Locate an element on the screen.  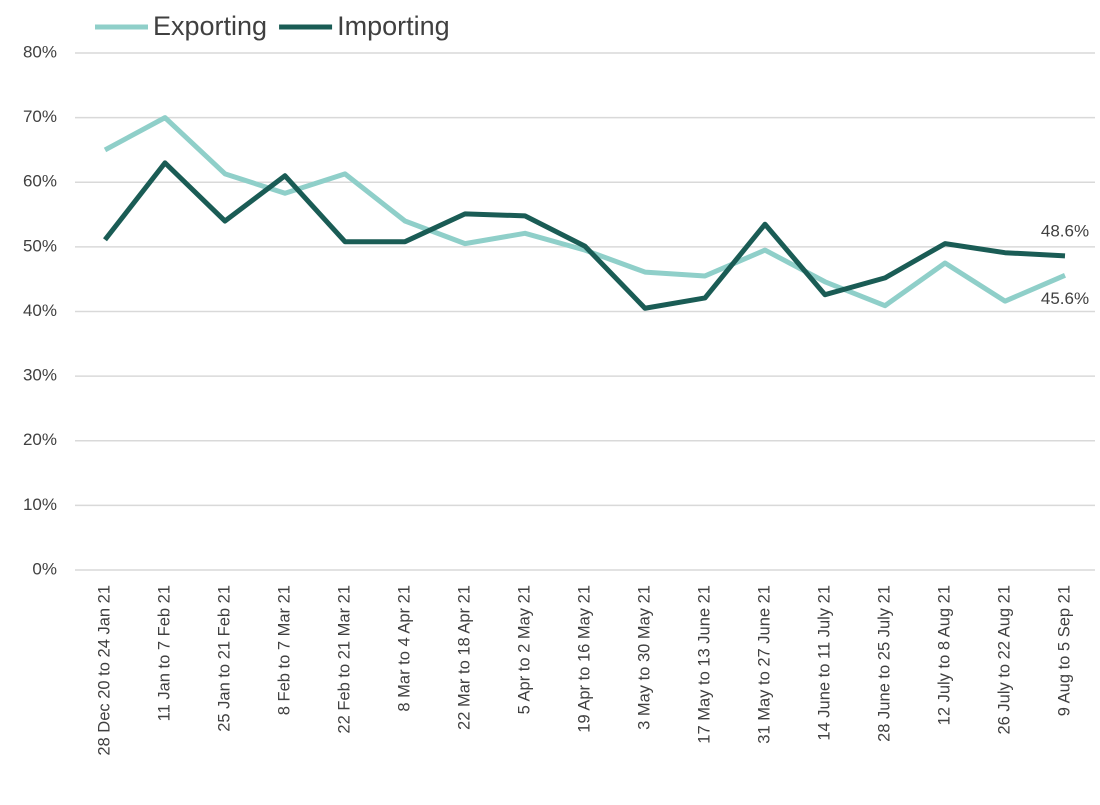
x-tick-label: 25 Jan to 21 Feb 21 is located at coordinates (224, 658).